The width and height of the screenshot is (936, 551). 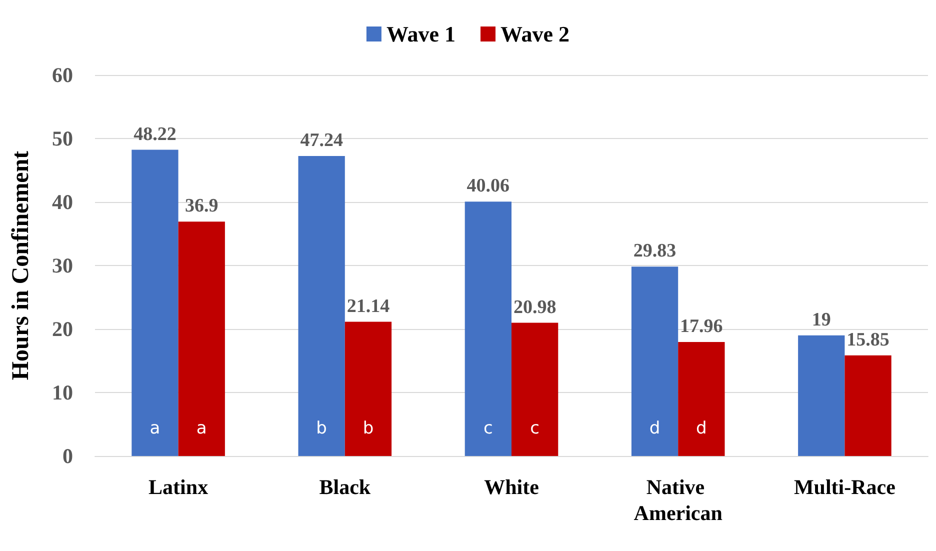 What do you see at coordinates (654, 251) in the screenshot?
I see `data-label: 29.83` at bounding box center [654, 251].